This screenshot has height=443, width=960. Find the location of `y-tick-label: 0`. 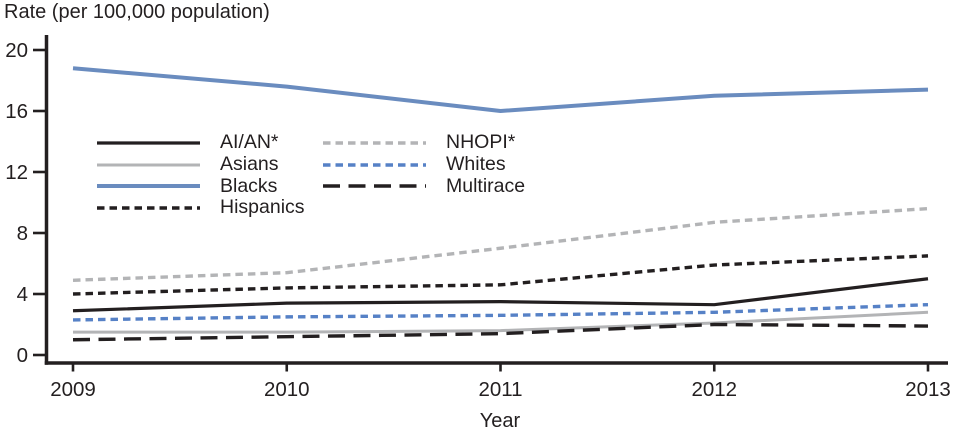

y-tick-label: 0 is located at coordinates (22, 355).